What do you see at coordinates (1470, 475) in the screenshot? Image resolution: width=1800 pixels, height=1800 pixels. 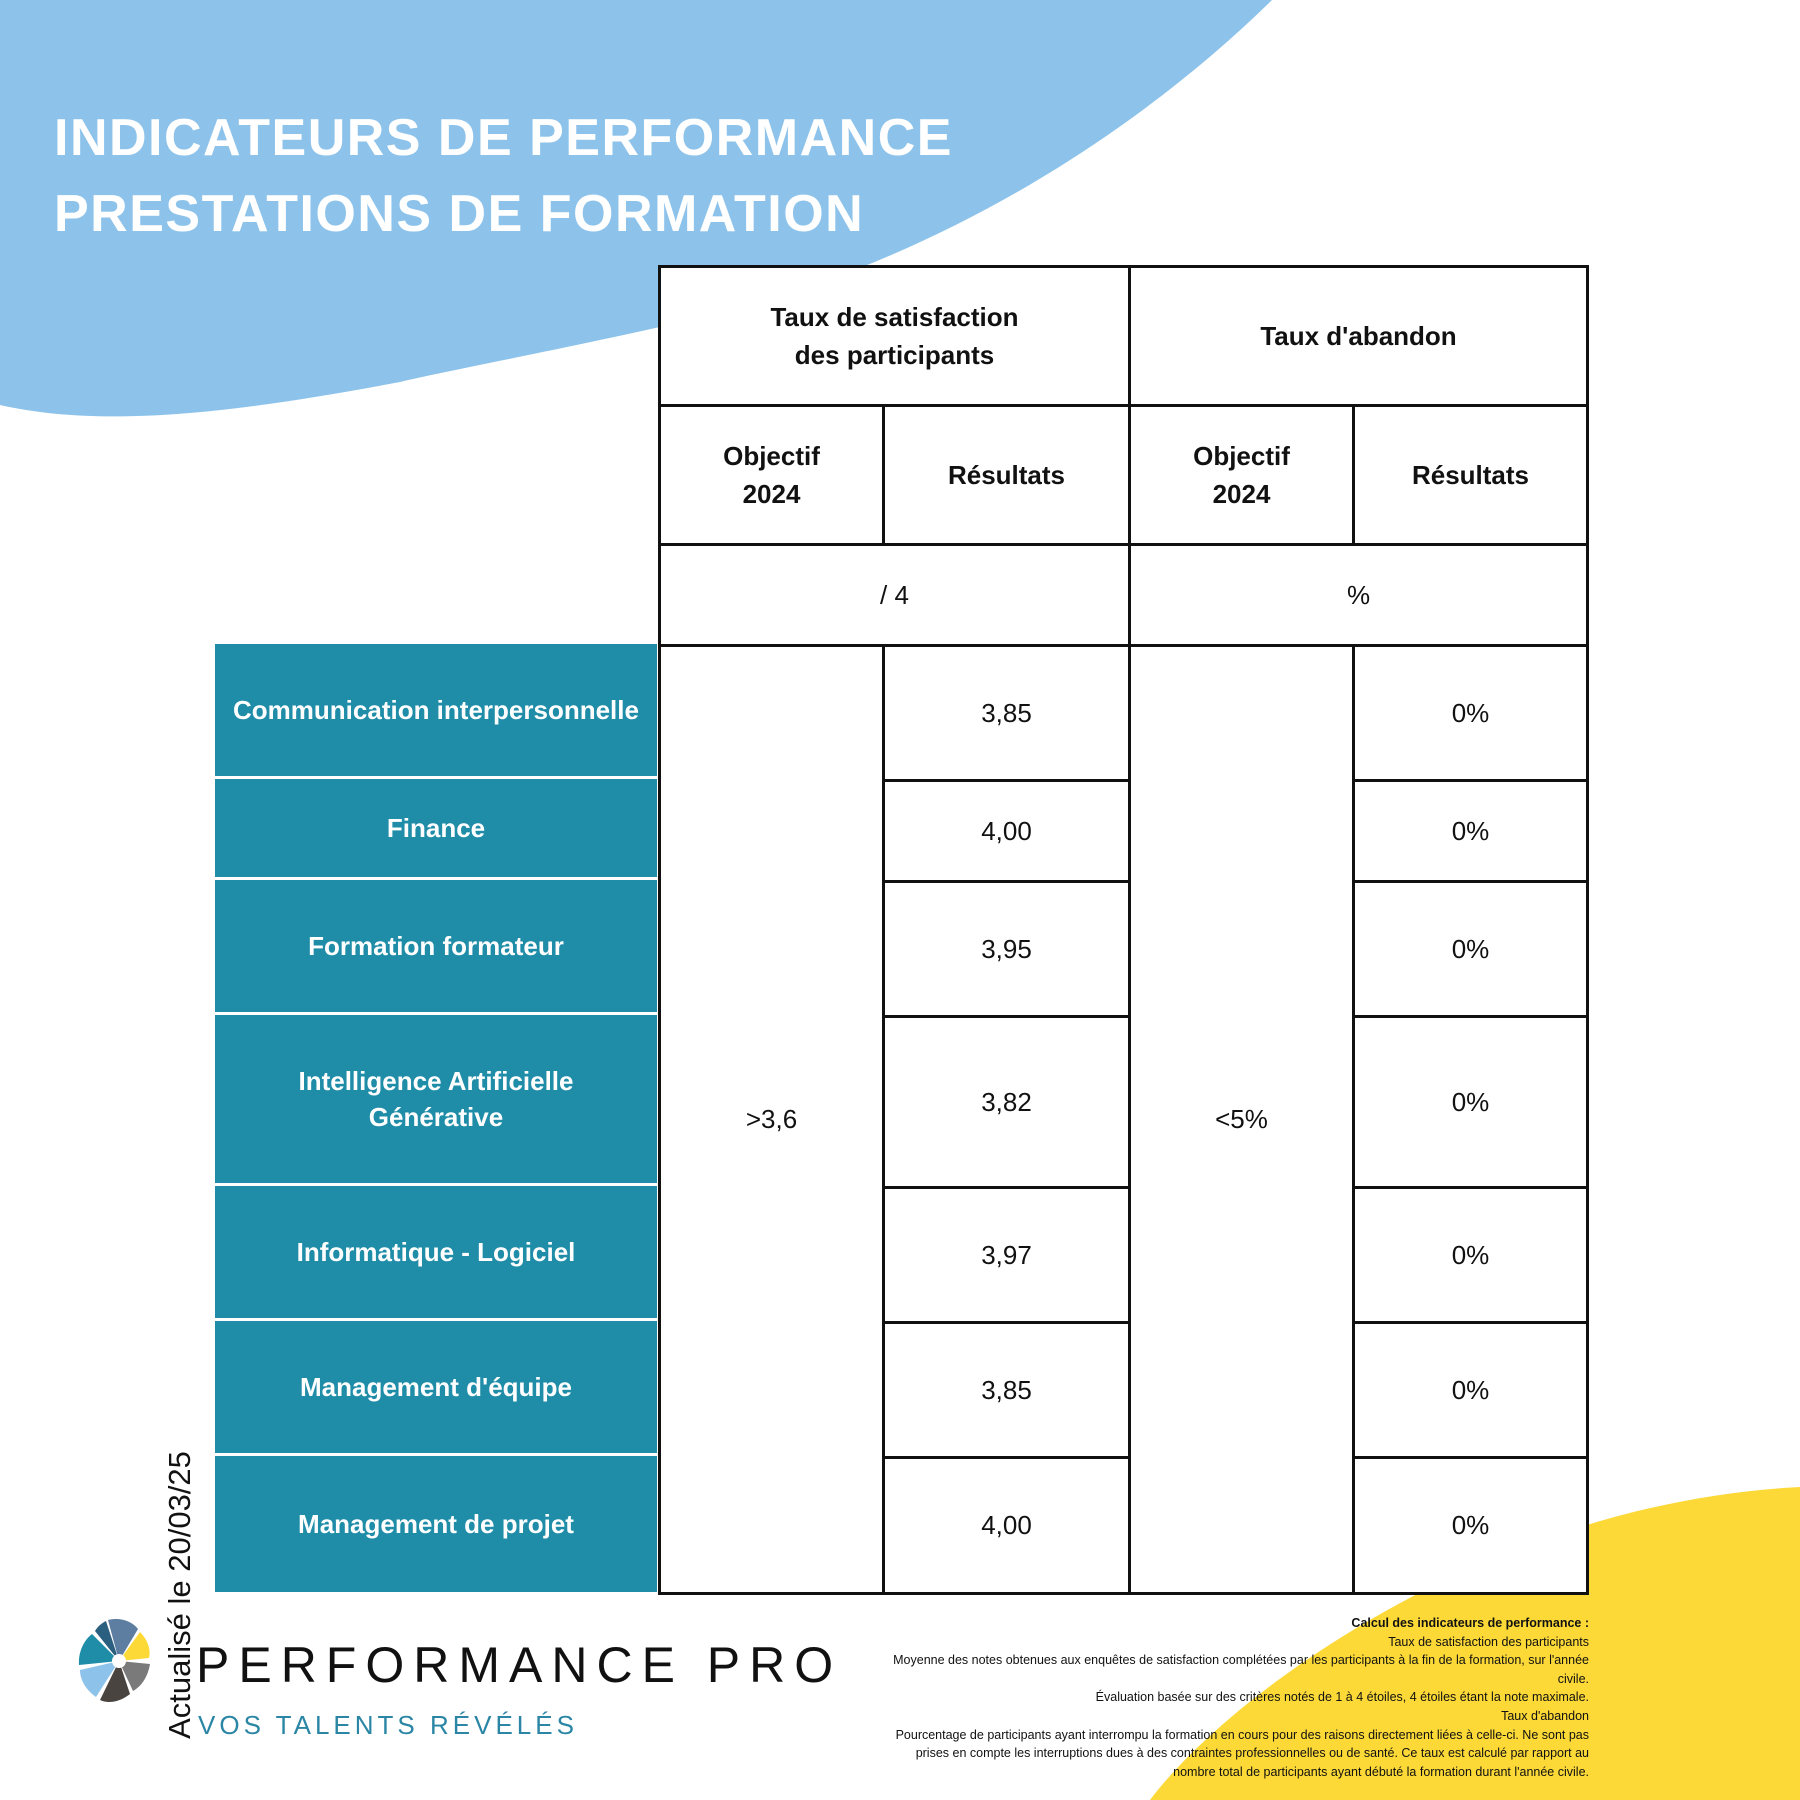 I see `abandon-results-label: Résultats` at bounding box center [1470, 475].